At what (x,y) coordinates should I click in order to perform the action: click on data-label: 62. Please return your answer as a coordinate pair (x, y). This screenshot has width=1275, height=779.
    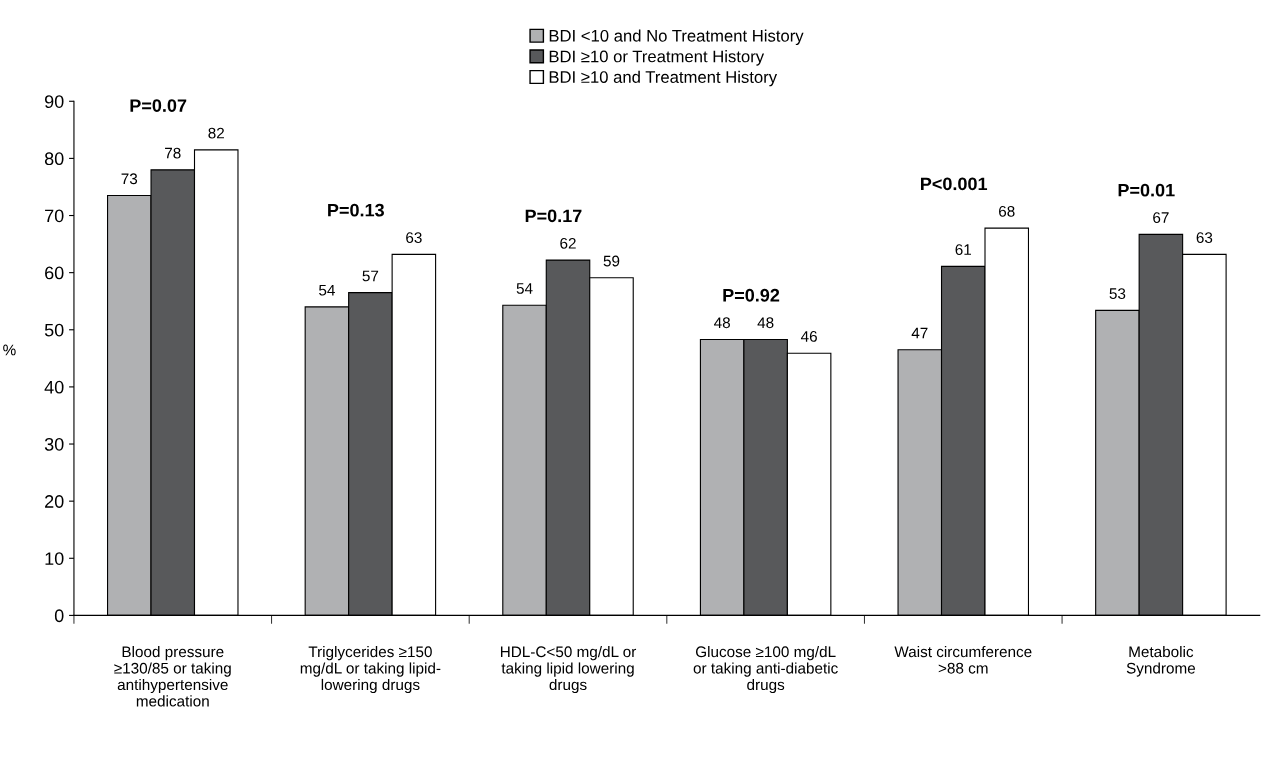
    Looking at the image, I should click on (568, 243).